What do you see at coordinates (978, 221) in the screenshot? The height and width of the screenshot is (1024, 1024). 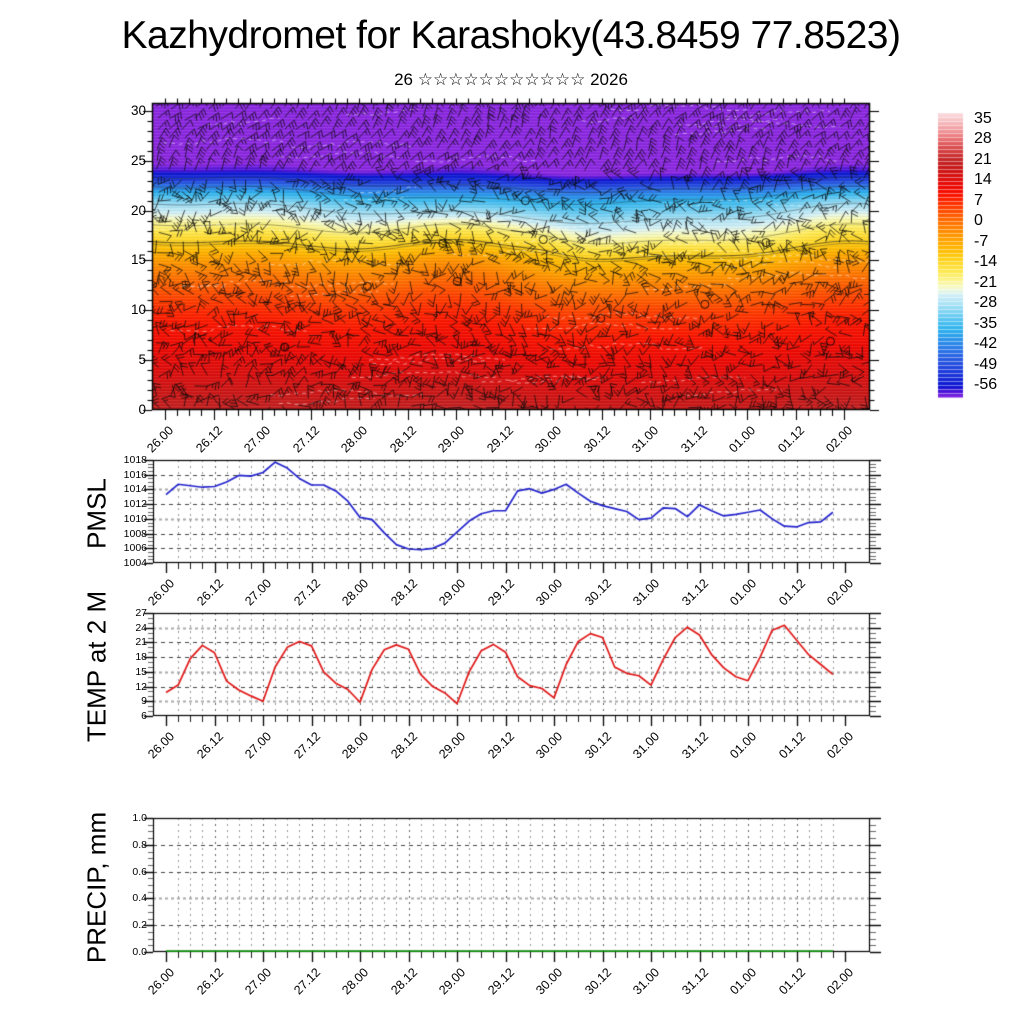 I see `colorbar-tick-label: 0` at bounding box center [978, 221].